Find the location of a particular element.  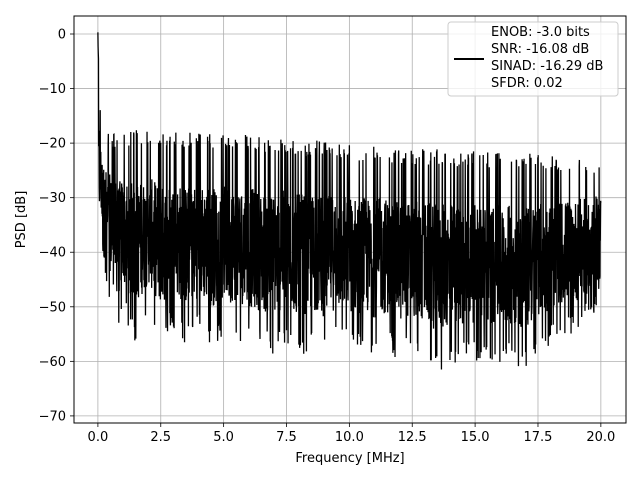

x-tick-label: 12.5 is located at coordinates (412, 437).